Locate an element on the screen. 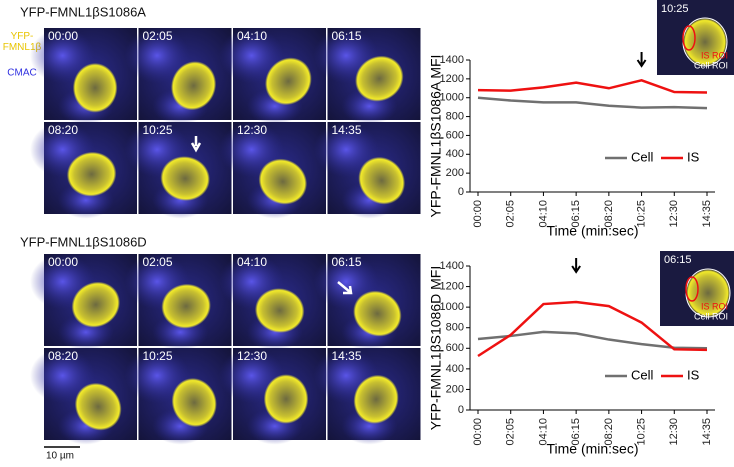 Image resolution: width=734 pixels, height=467 pixels. y-axis-label: YFP-FMNL1βS1086A MFI is located at coordinates (436, 136).